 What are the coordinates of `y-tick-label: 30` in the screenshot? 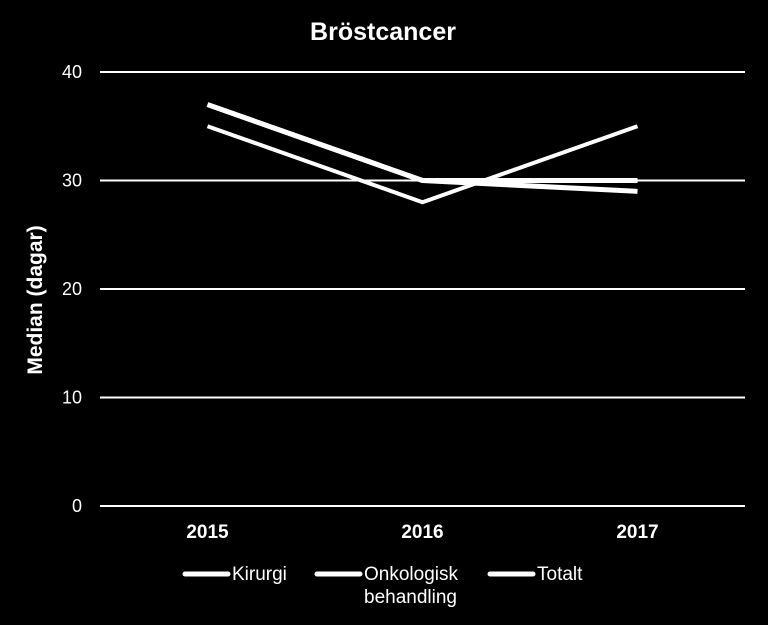 It's located at (72, 181).